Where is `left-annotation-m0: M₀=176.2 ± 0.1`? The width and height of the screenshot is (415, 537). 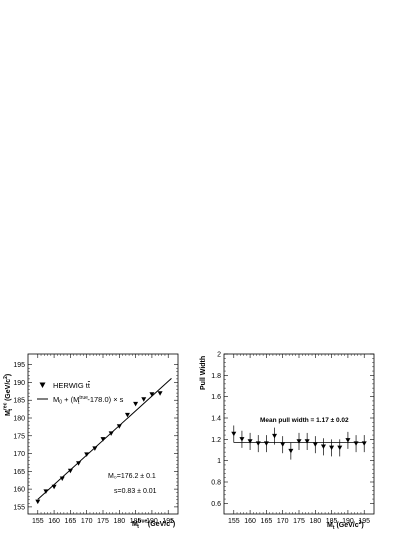
left-annotation-m0: M₀=176.2 ± 0.1 is located at coordinates (132, 476).